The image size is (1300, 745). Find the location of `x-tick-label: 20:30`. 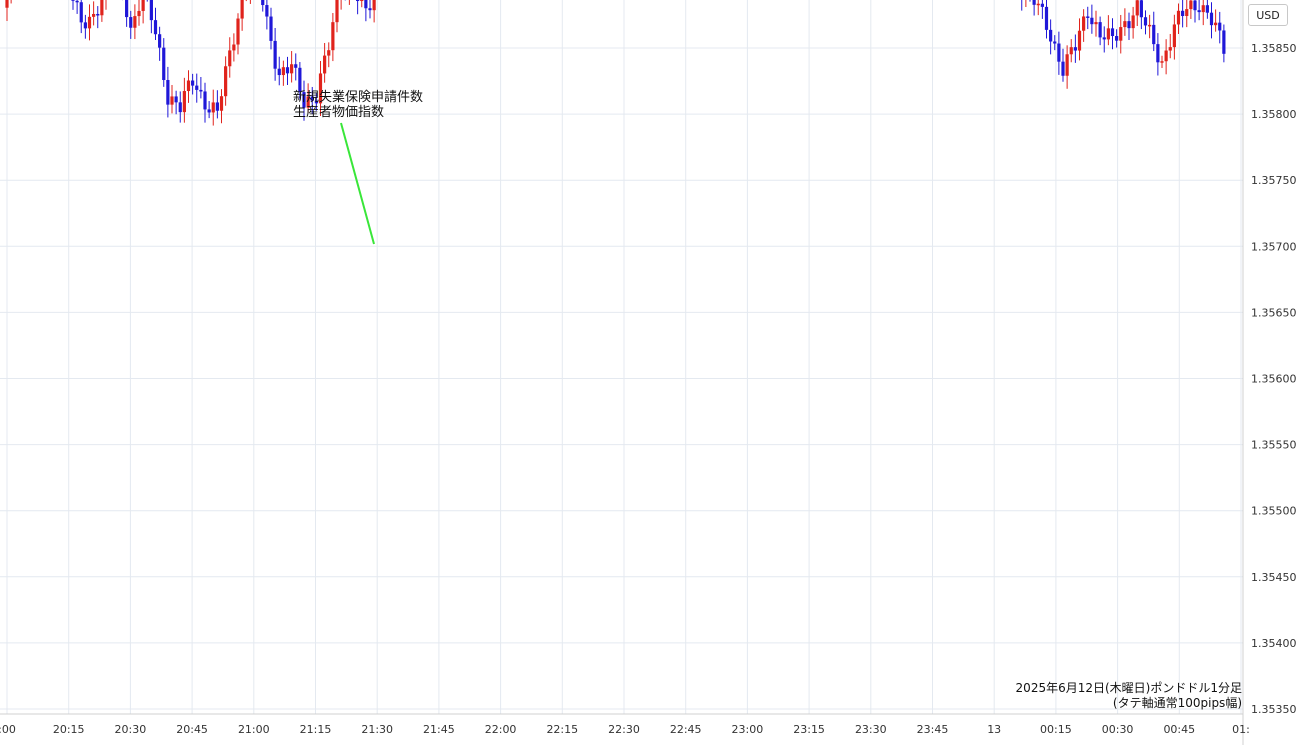

x-tick-label: 20:30 is located at coordinates (131, 729).